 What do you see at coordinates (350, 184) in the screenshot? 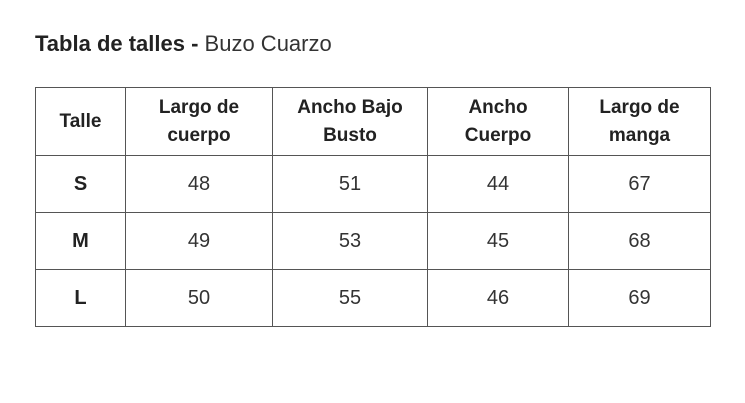
I see `measure-cell: 51` at bounding box center [350, 184].